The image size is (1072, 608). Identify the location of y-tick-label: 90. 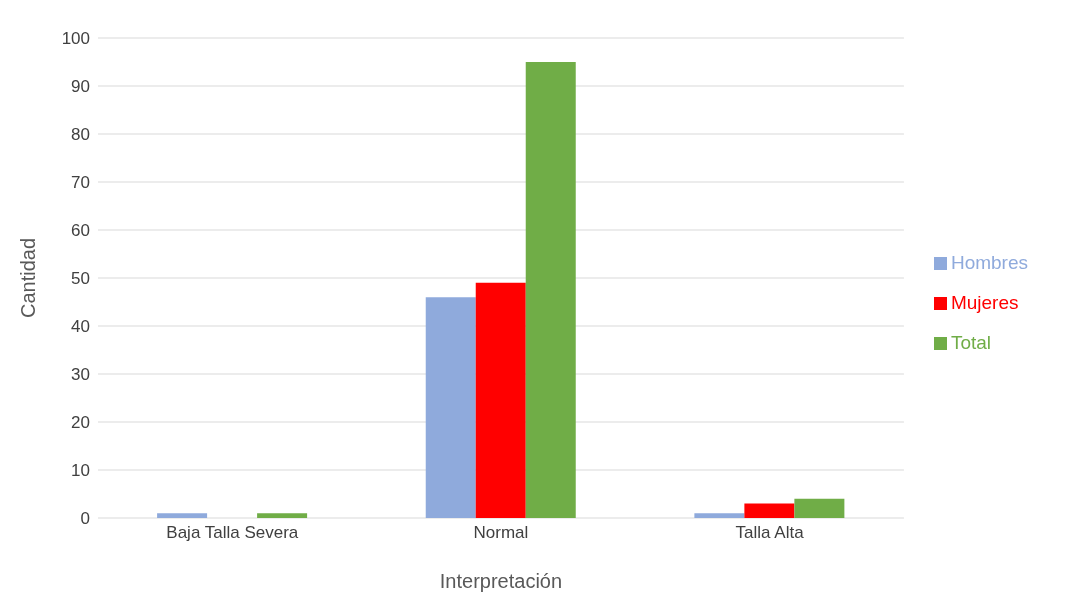
(80, 87).